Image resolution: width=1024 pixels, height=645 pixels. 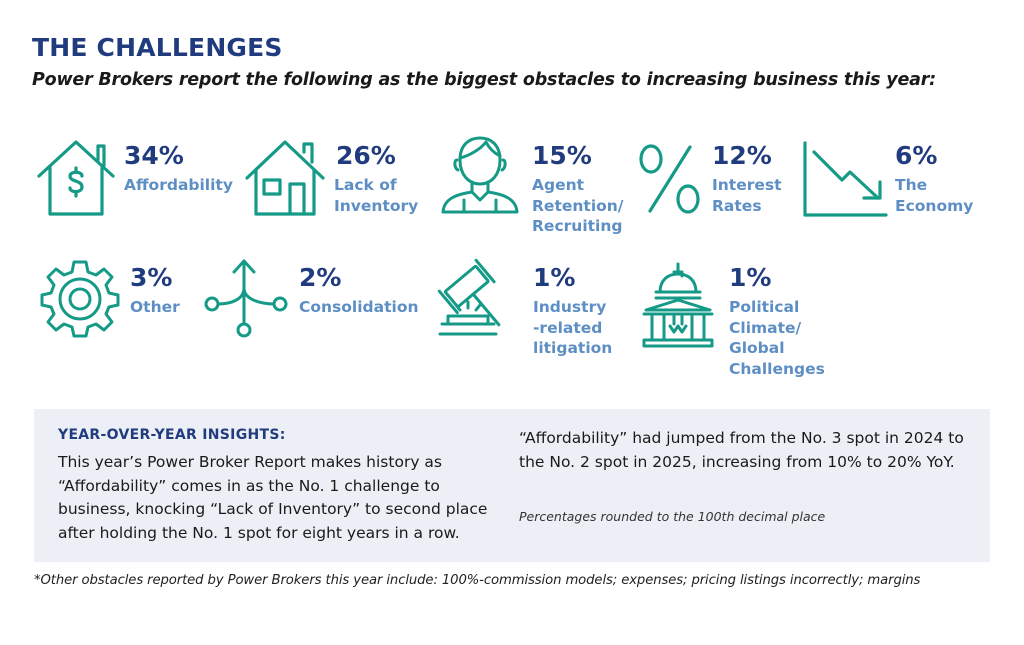 I want to click on house-icon, so click(x=285, y=177).